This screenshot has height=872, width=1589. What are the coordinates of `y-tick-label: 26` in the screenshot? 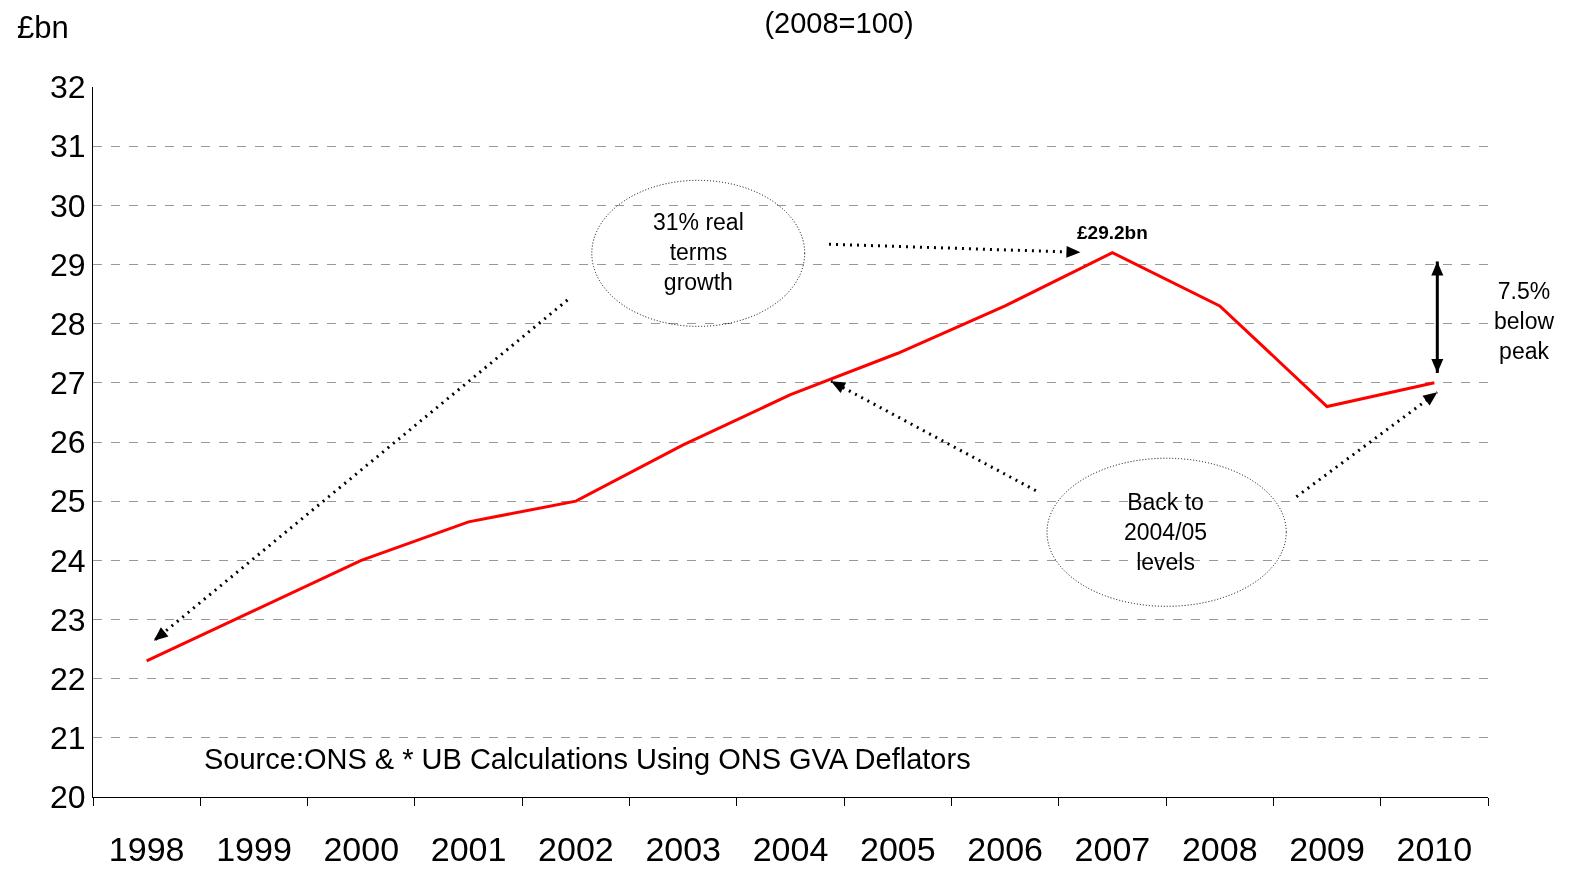 It's located at (68, 442).